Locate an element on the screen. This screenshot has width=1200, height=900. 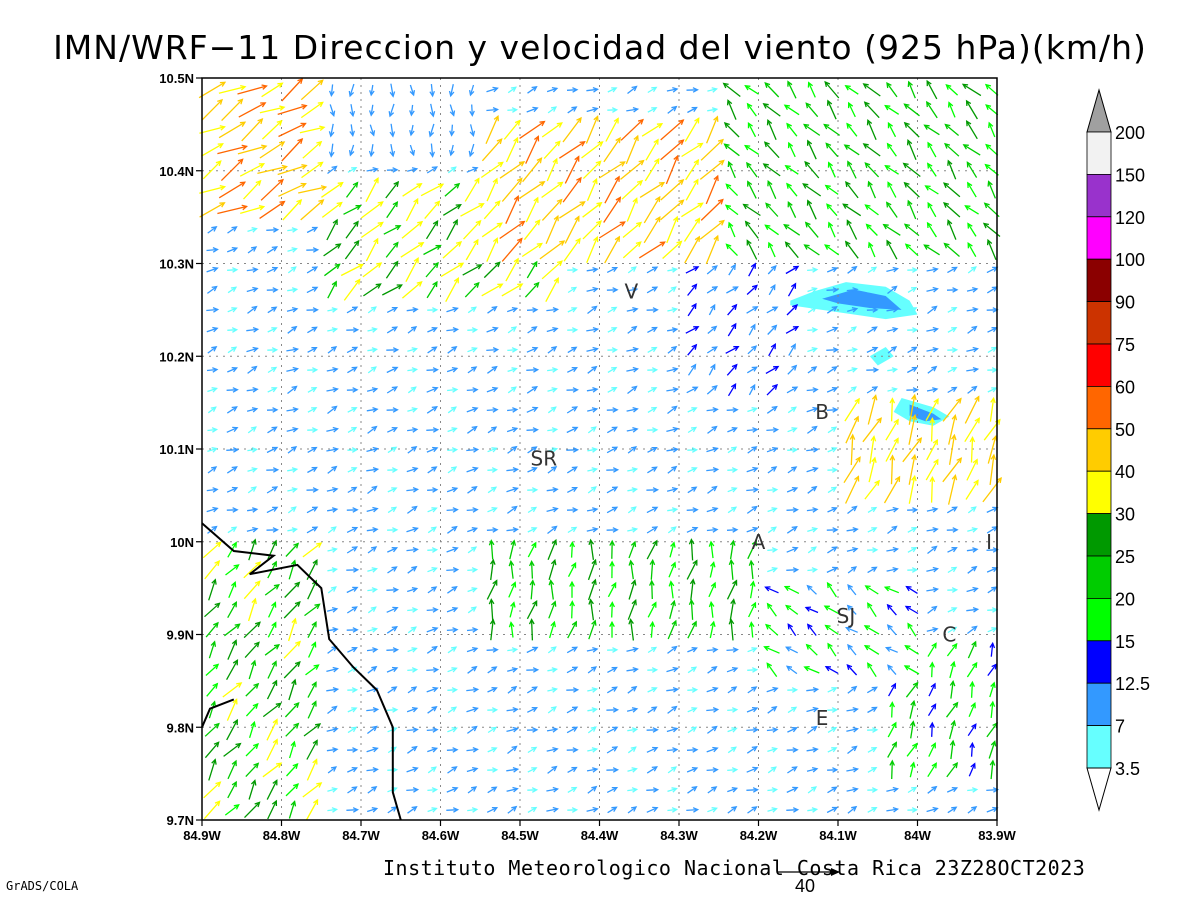
colorbar-over-triangle is located at coordinates (1099, 110).